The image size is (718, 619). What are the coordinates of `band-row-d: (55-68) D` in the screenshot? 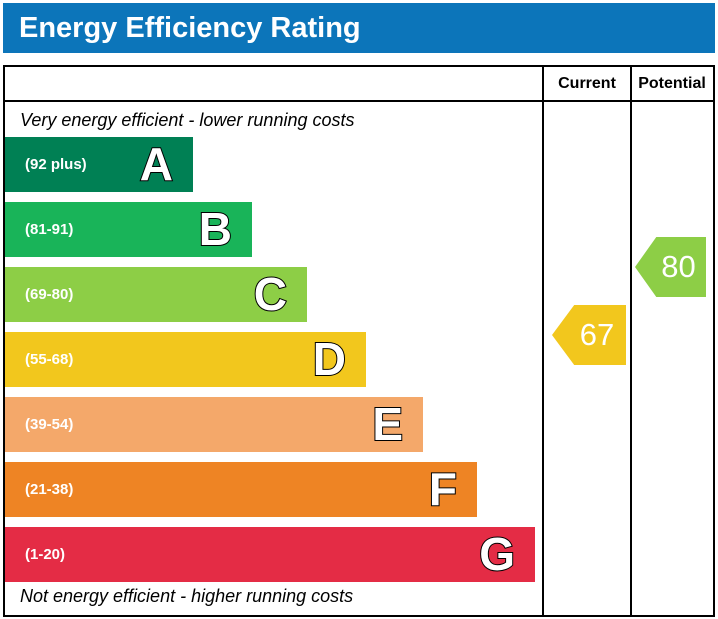 It's located at (185, 359).